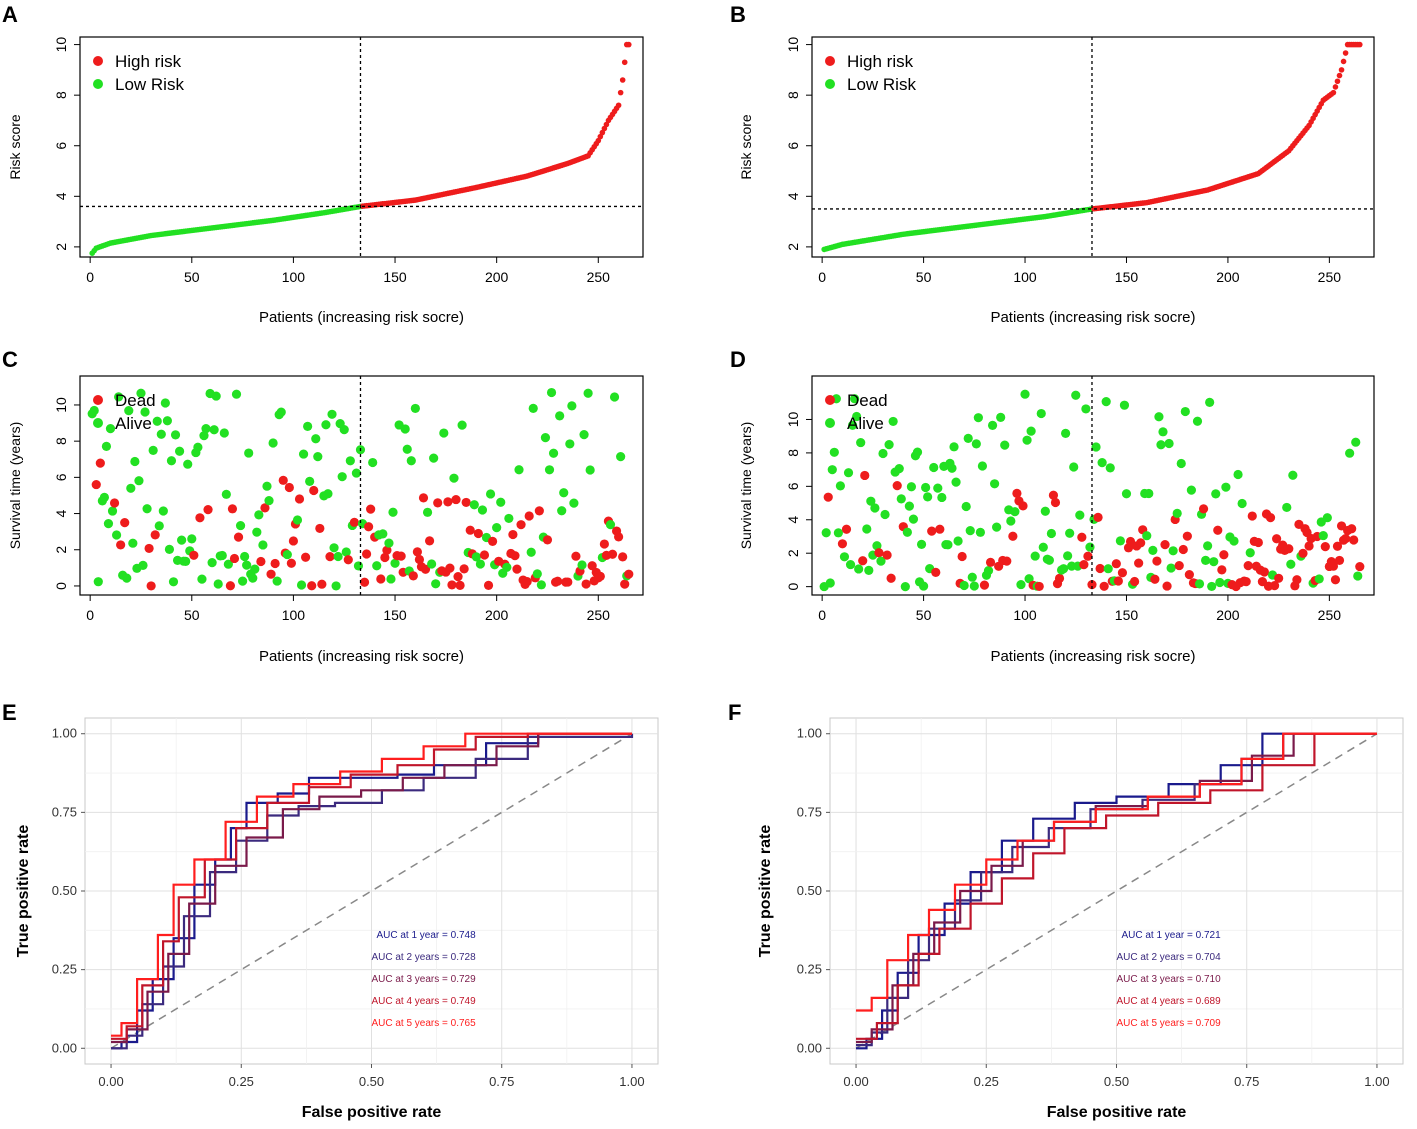  What do you see at coordinates (361, 485) in the screenshot?
I see `plot-area` at bounding box center [361, 485].